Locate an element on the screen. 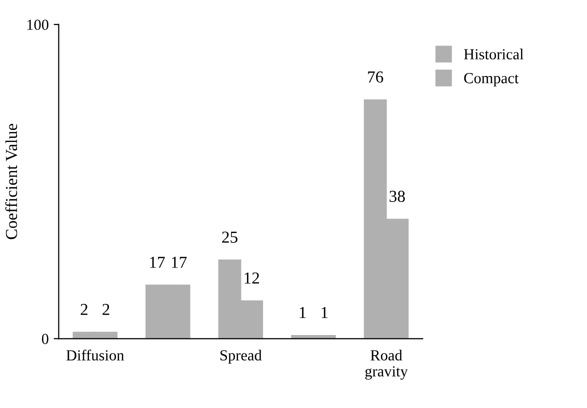 The width and height of the screenshot is (587, 408). x-tick-label: Spread is located at coordinates (241, 357).